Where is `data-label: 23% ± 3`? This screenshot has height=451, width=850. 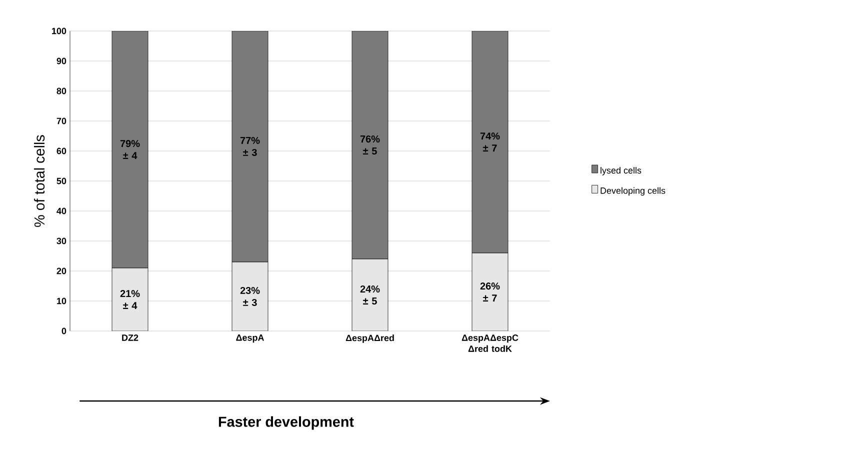
data-label: 23% ± 3 is located at coordinates (250, 296).